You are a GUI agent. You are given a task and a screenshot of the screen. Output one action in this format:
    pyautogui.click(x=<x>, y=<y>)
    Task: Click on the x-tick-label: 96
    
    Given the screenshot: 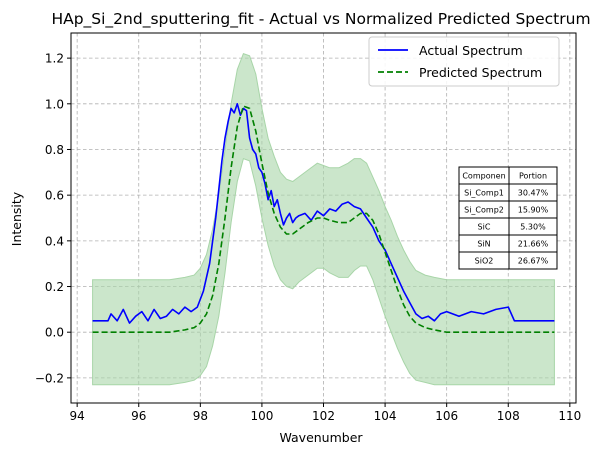 What is the action you would take?
    pyautogui.click(x=138, y=416)
    